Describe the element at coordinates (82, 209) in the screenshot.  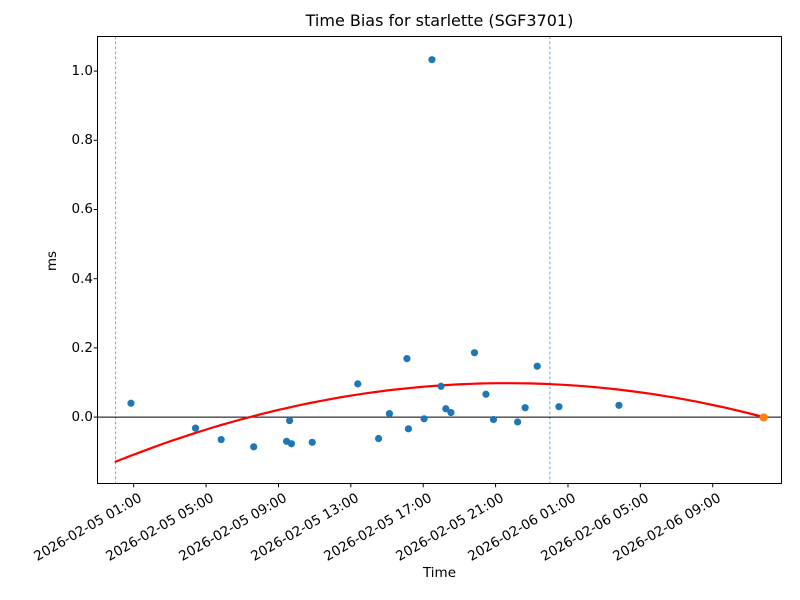
I see `y-tick-label: 0.6` at that location.